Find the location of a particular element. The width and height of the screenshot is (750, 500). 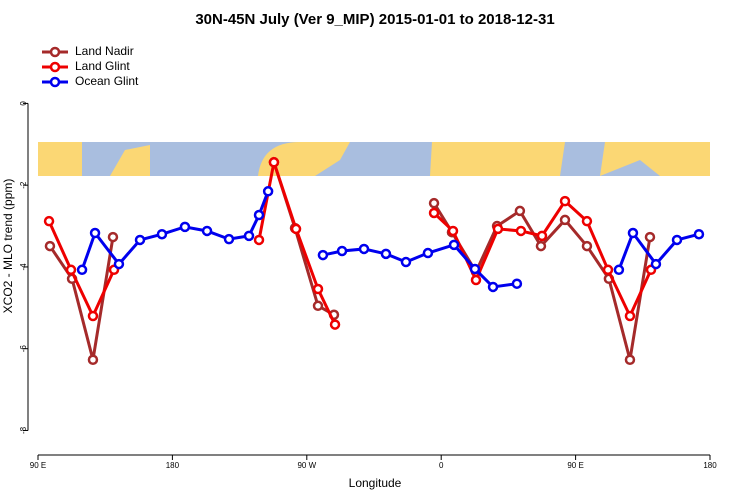

map-band is located at coordinates (374, 159).